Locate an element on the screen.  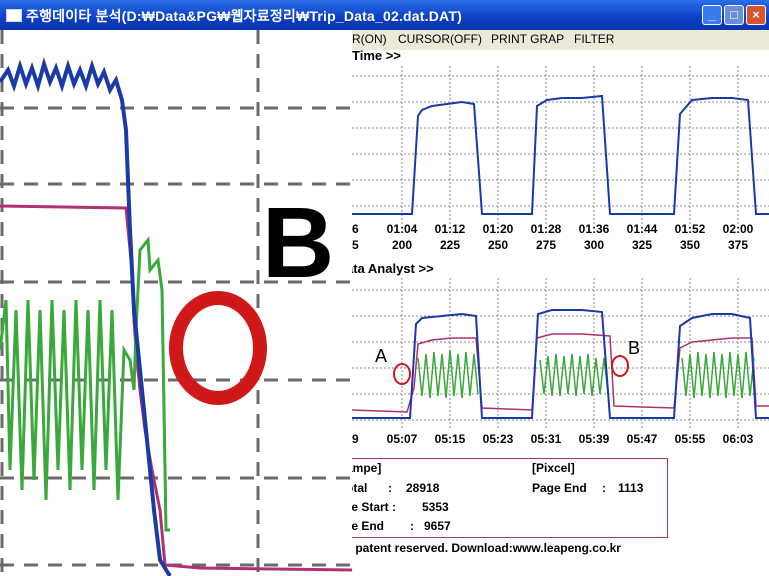
info-page-end-colon: : is located at coordinates (412, 526).